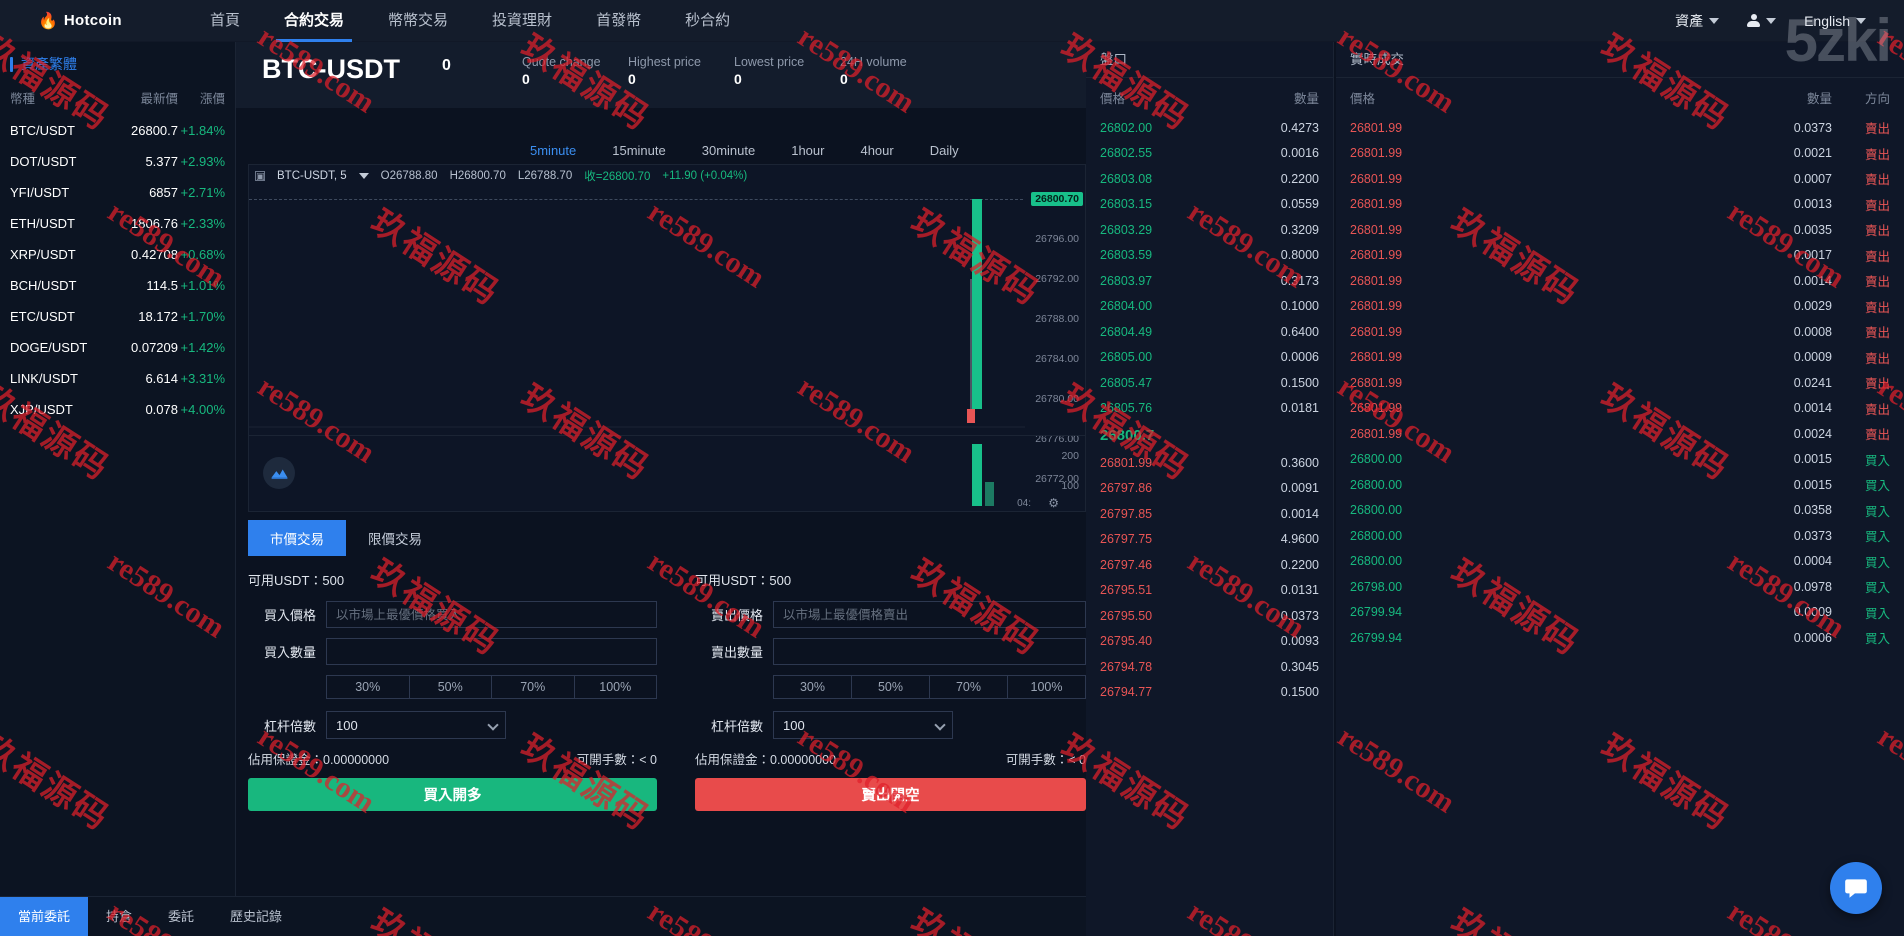  I want to click on orderbook-row: 26803.08 0.2200, so click(1209, 179).